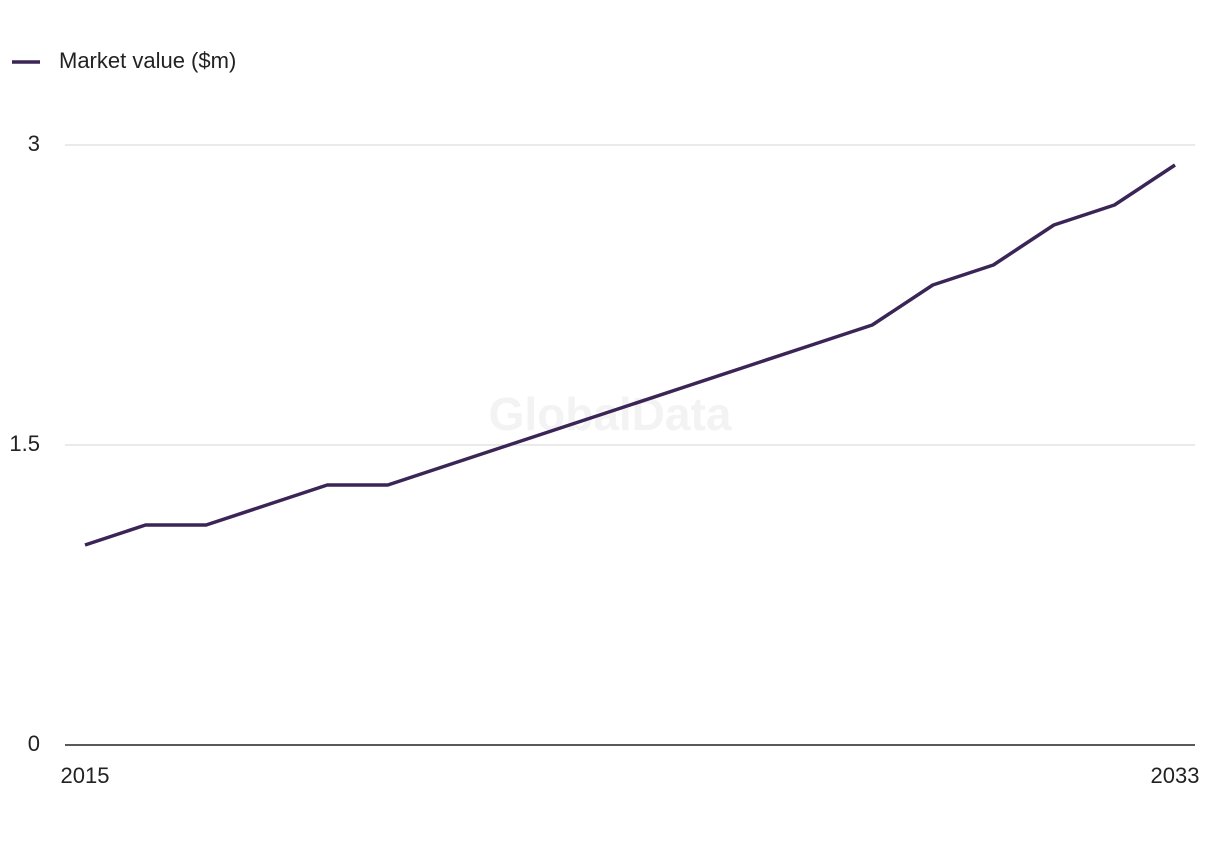  Describe the element at coordinates (85, 775) in the screenshot. I see `x-tick-label: 2015` at that location.